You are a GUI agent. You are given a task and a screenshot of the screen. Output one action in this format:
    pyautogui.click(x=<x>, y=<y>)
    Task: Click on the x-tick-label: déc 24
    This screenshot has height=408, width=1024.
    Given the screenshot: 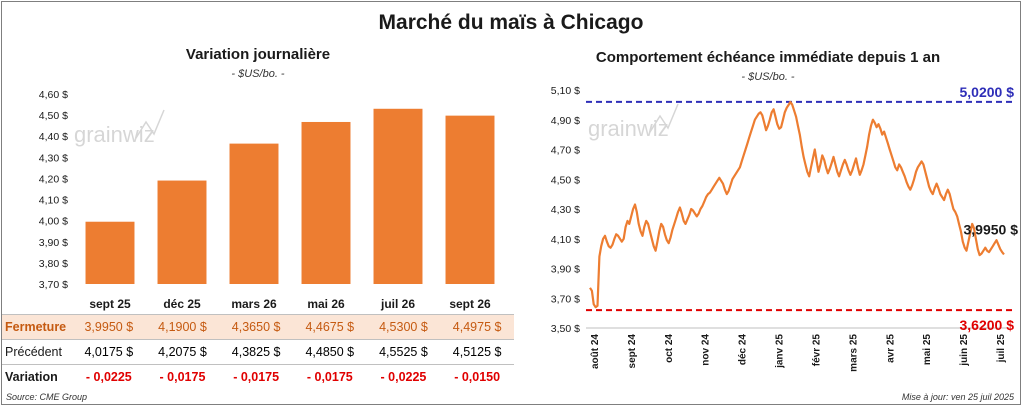 What is the action you would take?
    pyautogui.click(x=743, y=350)
    